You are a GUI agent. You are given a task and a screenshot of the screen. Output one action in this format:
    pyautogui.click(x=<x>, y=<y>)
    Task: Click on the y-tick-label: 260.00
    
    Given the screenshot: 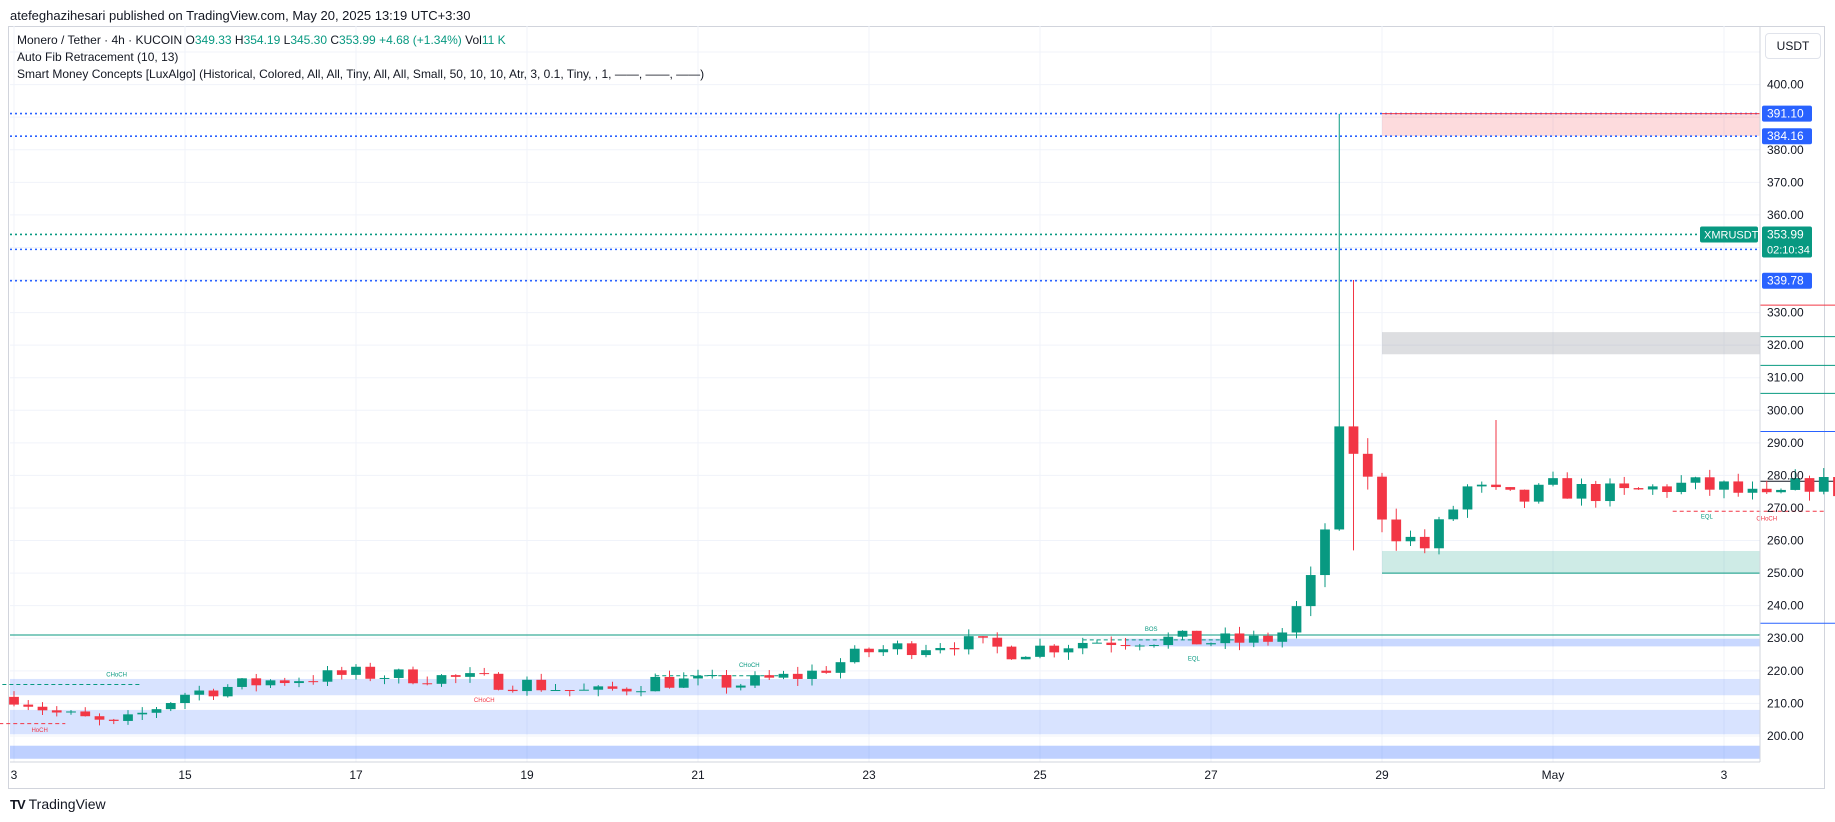 What is the action you would take?
    pyautogui.click(x=1785, y=541)
    